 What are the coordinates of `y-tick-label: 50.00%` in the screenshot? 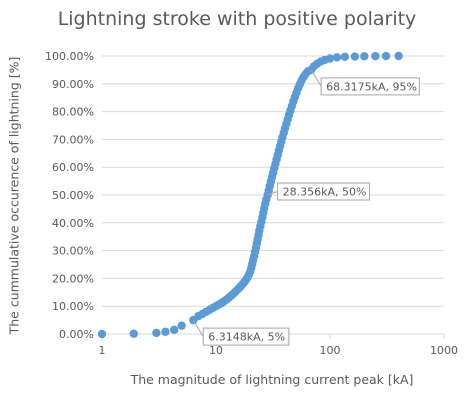 It's located at (73, 195).